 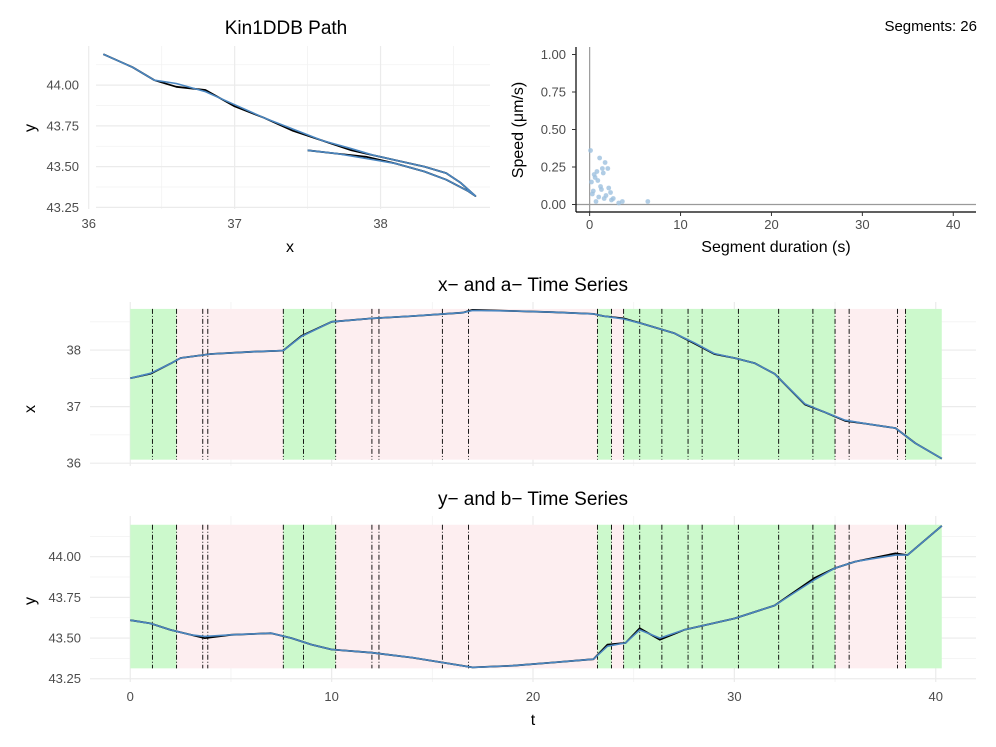 I want to click on path-y-tick-label: 43.50, so click(x=62, y=166).